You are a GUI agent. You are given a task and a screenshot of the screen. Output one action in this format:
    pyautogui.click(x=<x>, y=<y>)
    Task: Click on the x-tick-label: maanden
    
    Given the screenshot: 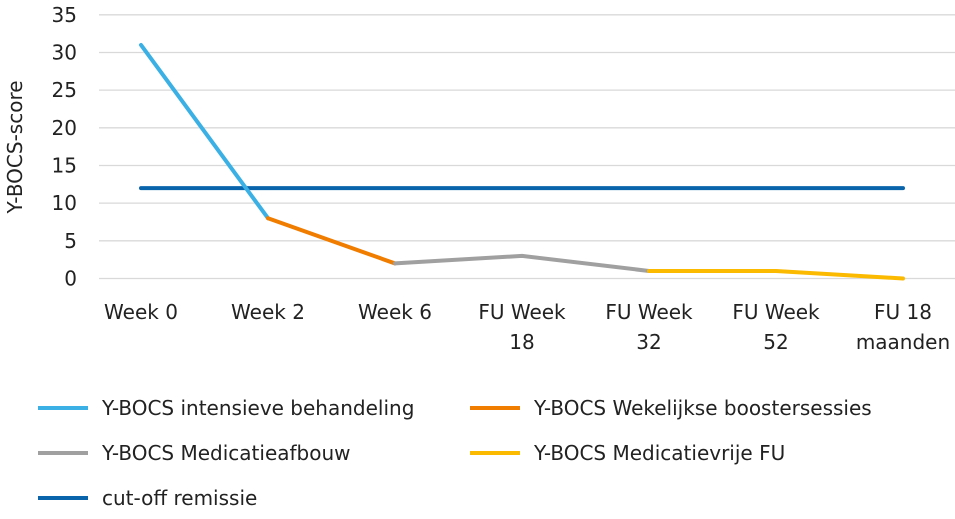 What is the action you would take?
    pyautogui.click(x=903, y=342)
    